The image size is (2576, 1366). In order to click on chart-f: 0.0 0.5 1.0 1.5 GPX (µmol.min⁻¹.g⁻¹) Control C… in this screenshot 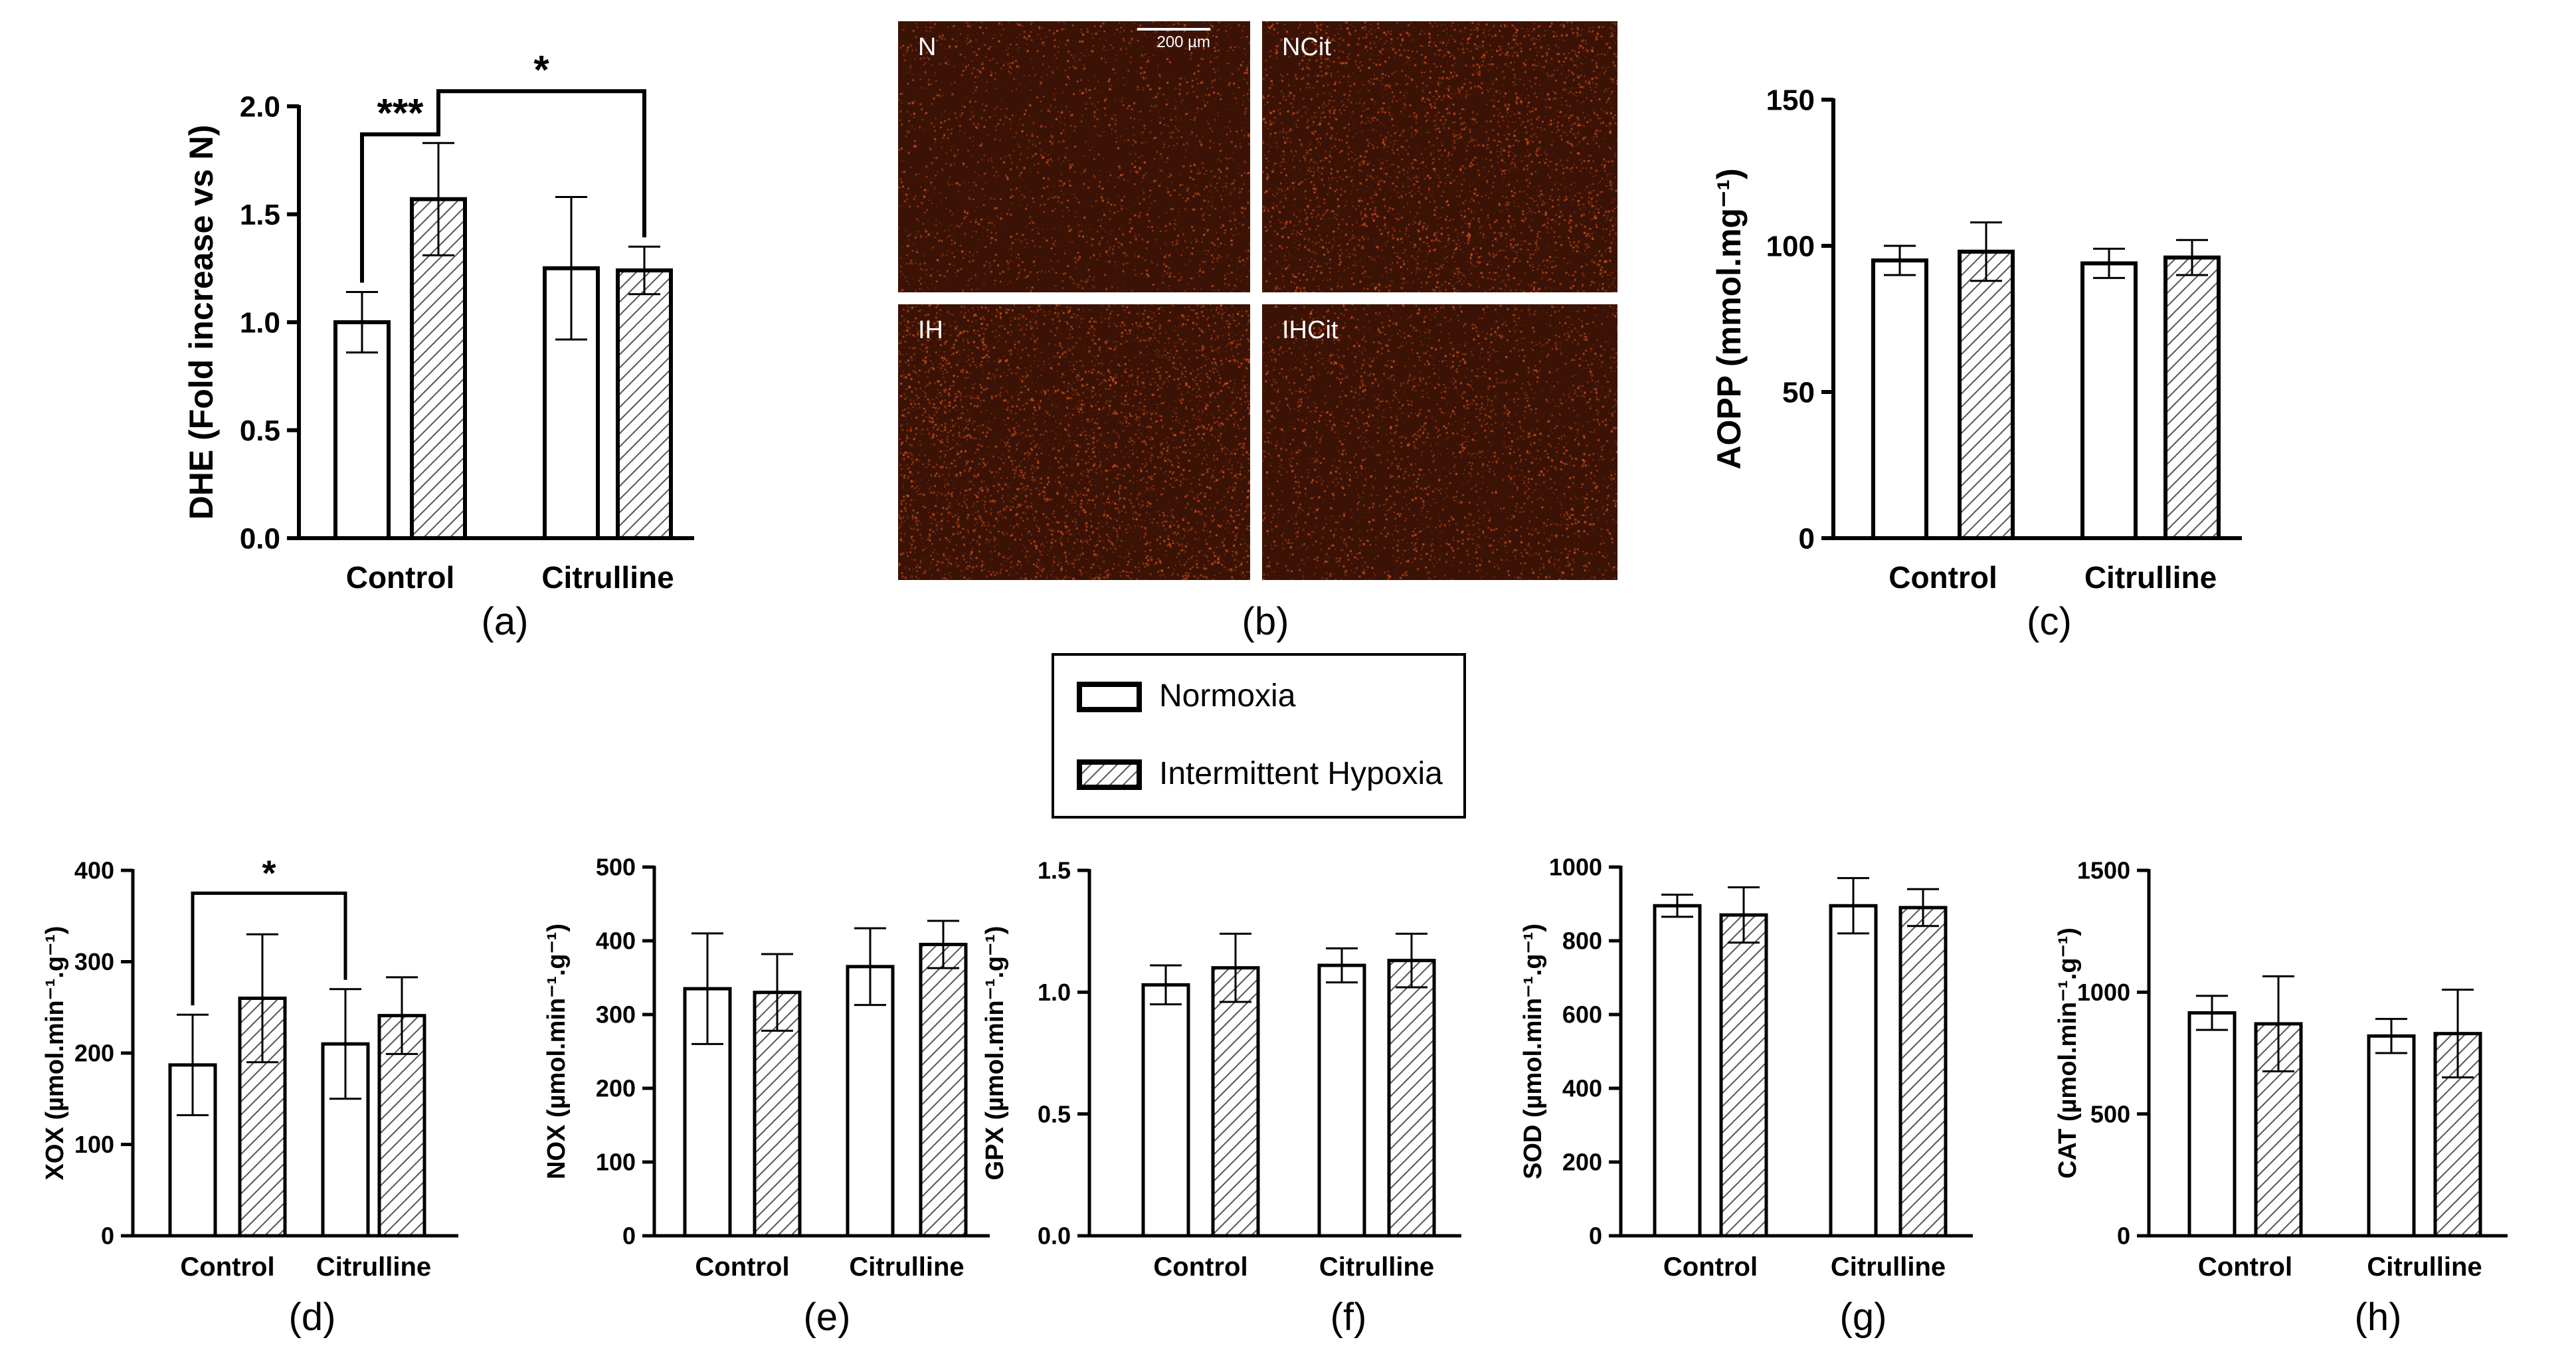, I will do `click(1221, 1098)`.